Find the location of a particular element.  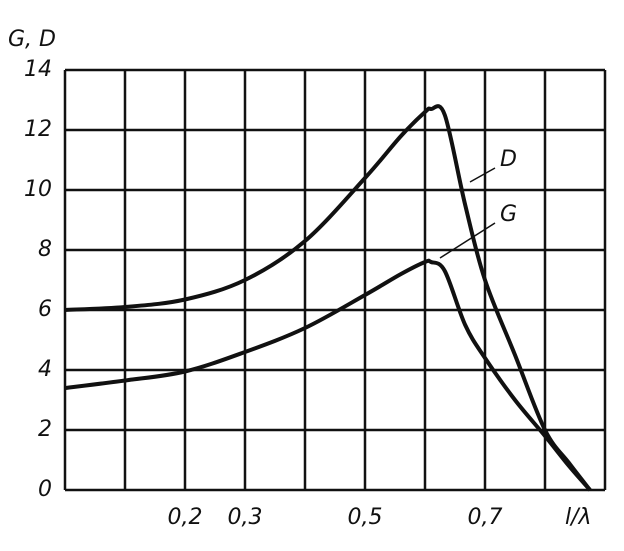

y-axis-label: G, D is located at coordinates (32, 39).